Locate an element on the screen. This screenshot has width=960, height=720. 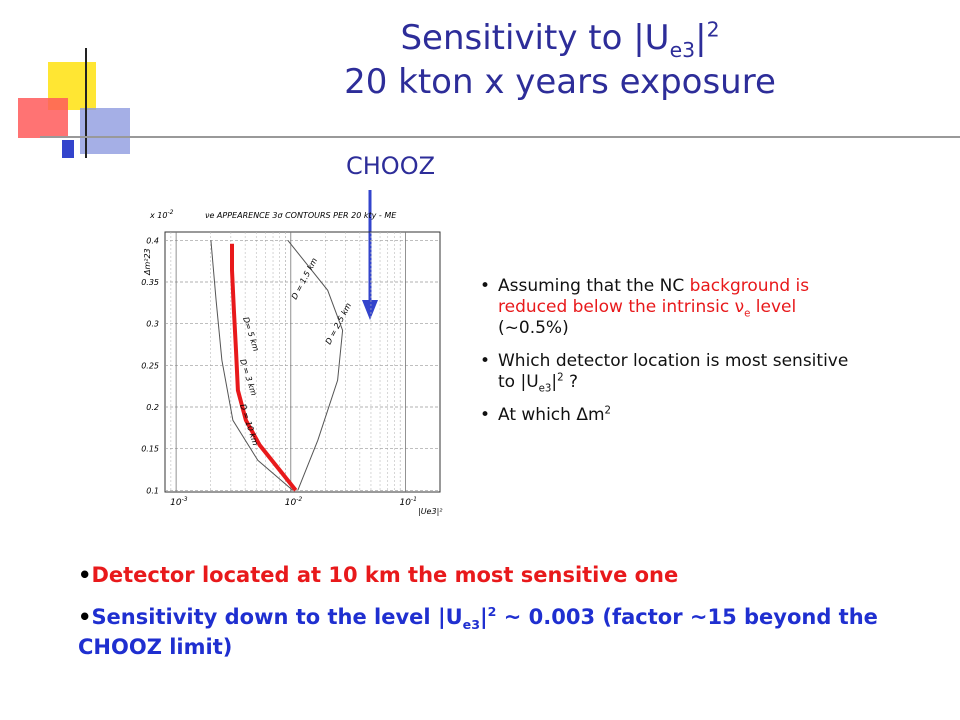
y-tick-label: 0.1 is located at coordinates (152, 490).